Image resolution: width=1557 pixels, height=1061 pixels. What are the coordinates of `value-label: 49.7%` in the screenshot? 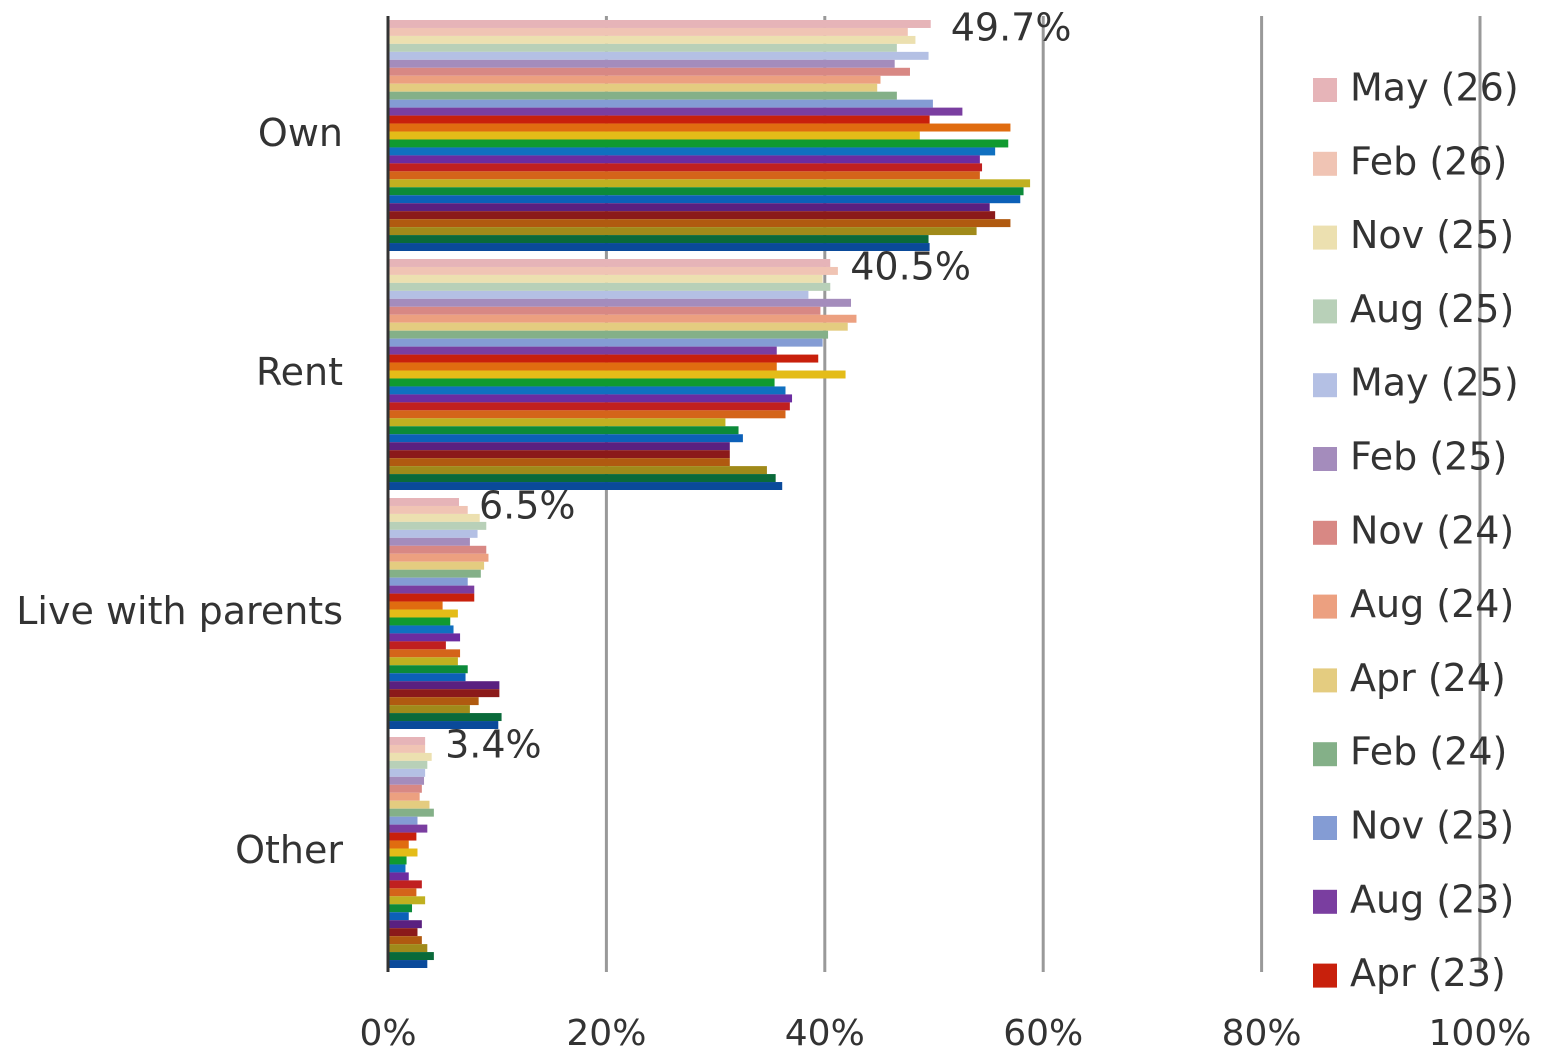 It's located at (1011, 28).